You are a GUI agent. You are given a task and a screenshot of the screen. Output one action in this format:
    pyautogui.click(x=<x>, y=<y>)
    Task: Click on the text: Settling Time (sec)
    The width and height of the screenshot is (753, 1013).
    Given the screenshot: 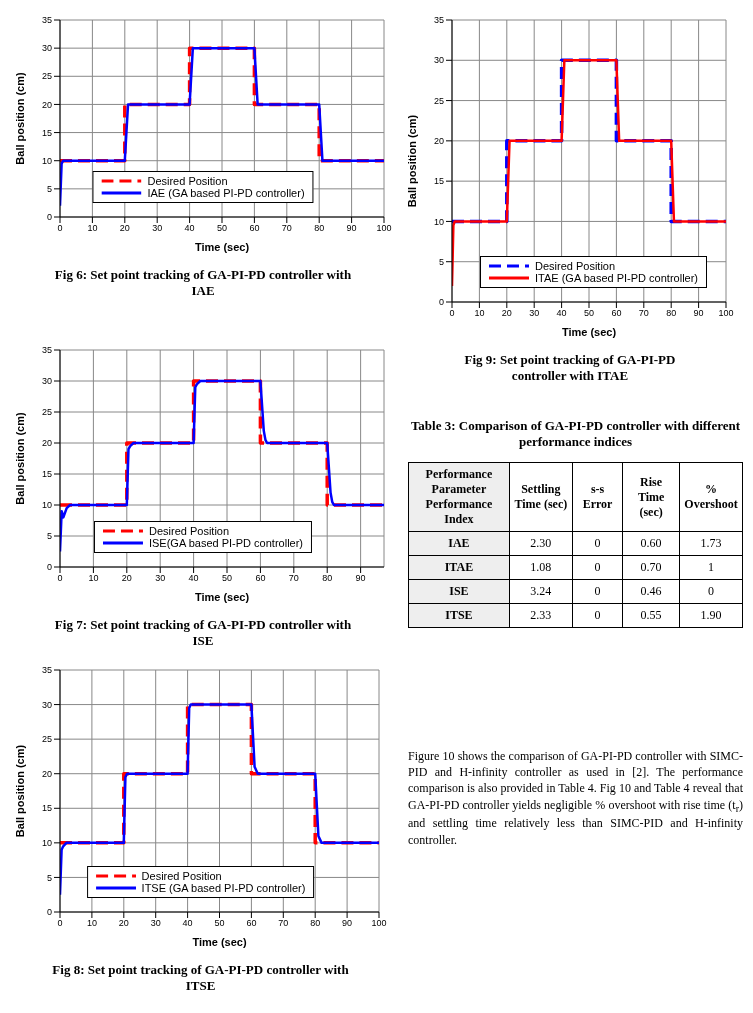 What is the action you would take?
    pyautogui.click(x=541, y=497)
    